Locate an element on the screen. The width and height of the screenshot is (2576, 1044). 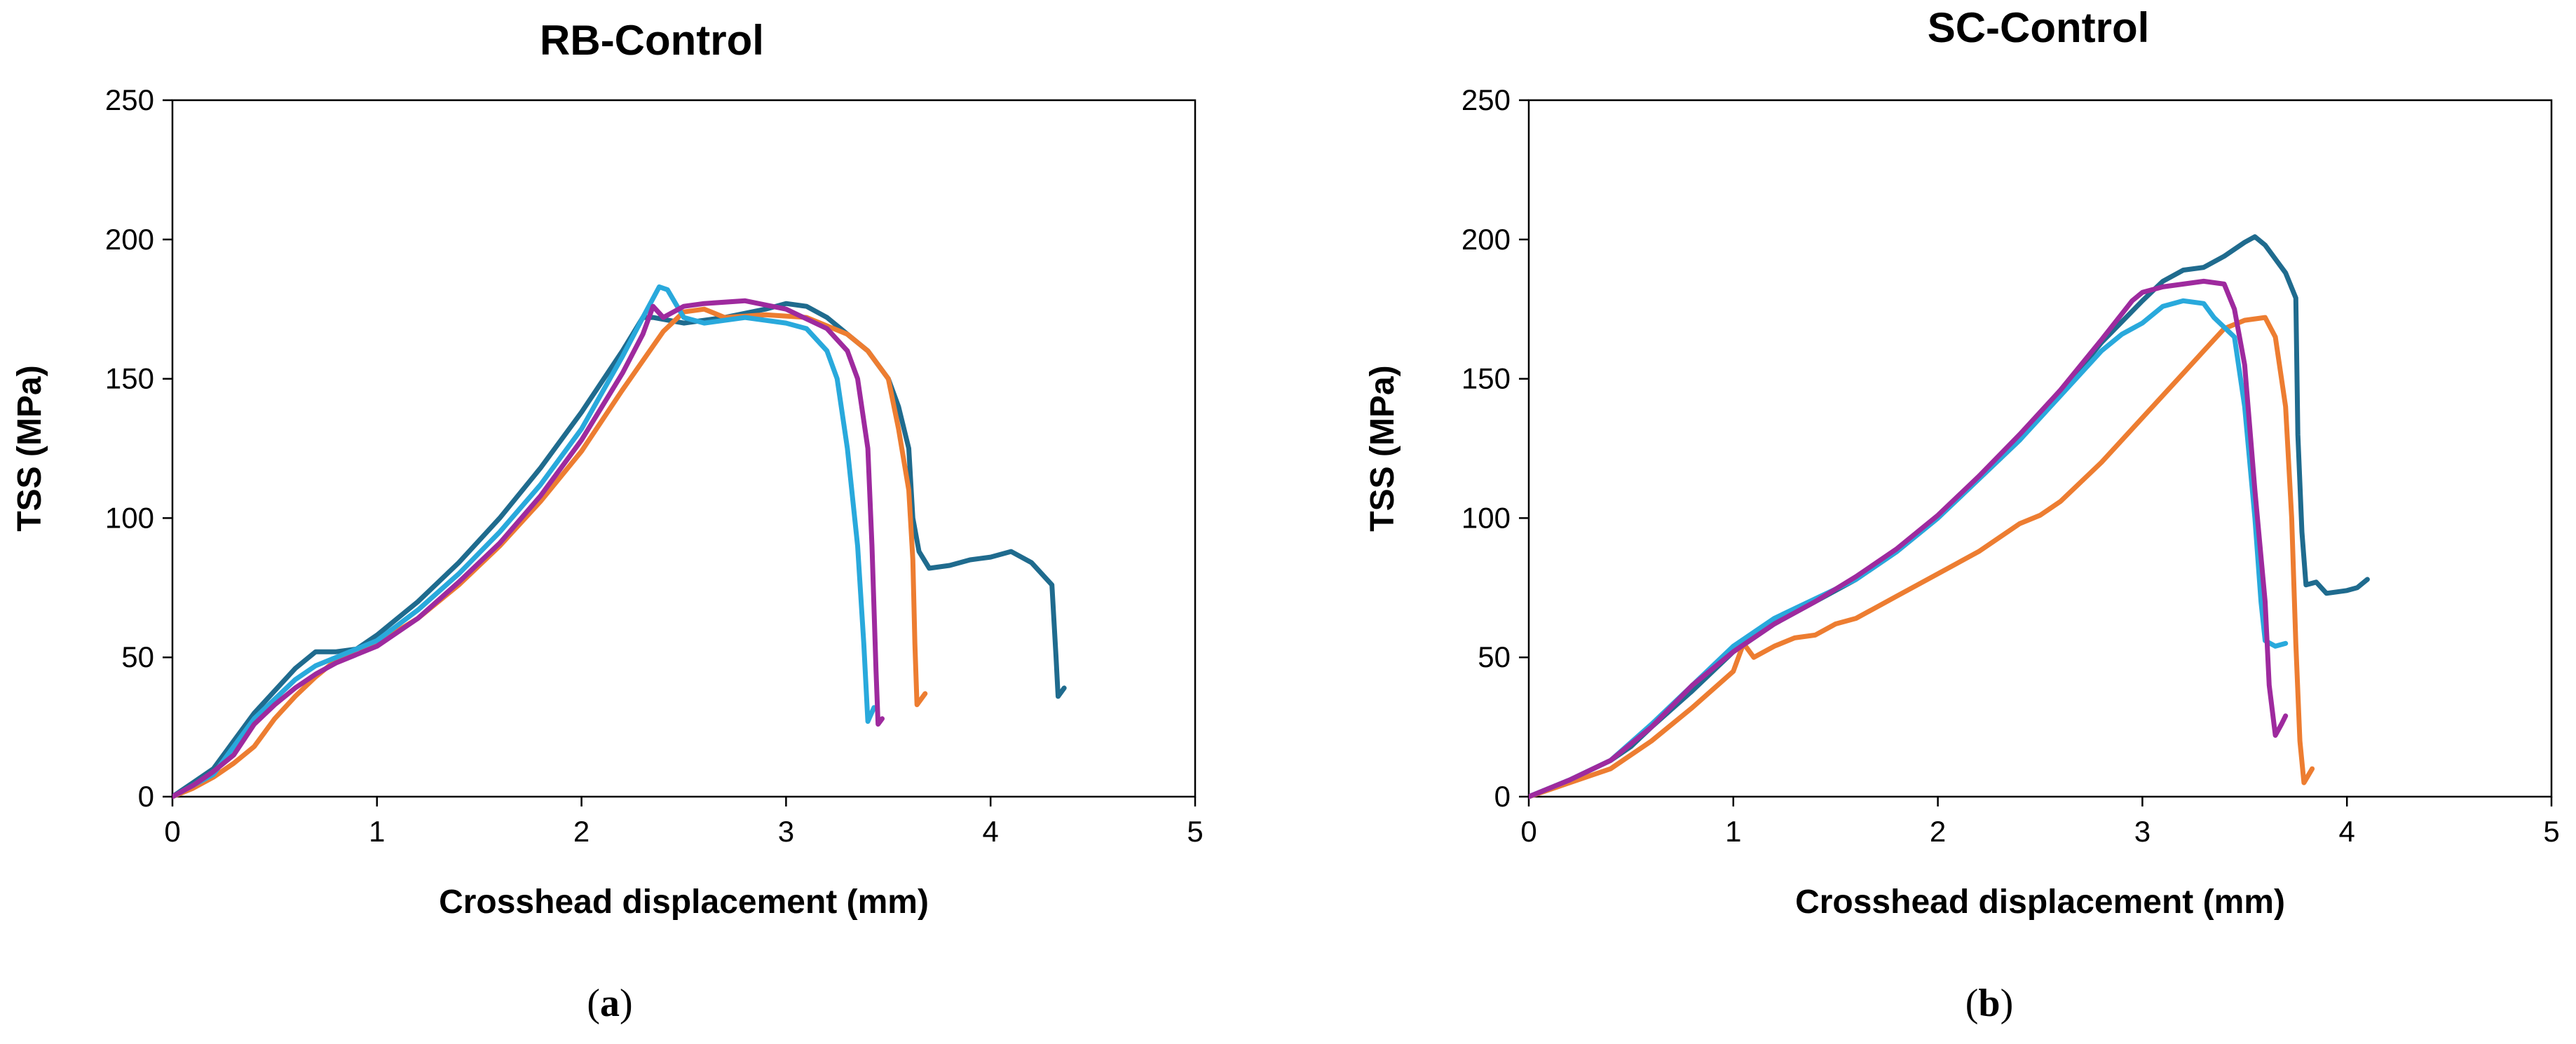
panel-label: (b) is located at coordinates (1989, 1004).